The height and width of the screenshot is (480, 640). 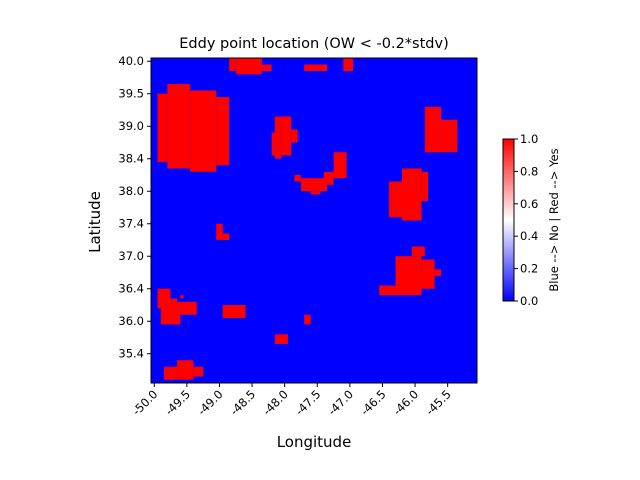 What do you see at coordinates (95, 222) in the screenshot?
I see `y-axis-label: Latitude` at bounding box center [95, 222].